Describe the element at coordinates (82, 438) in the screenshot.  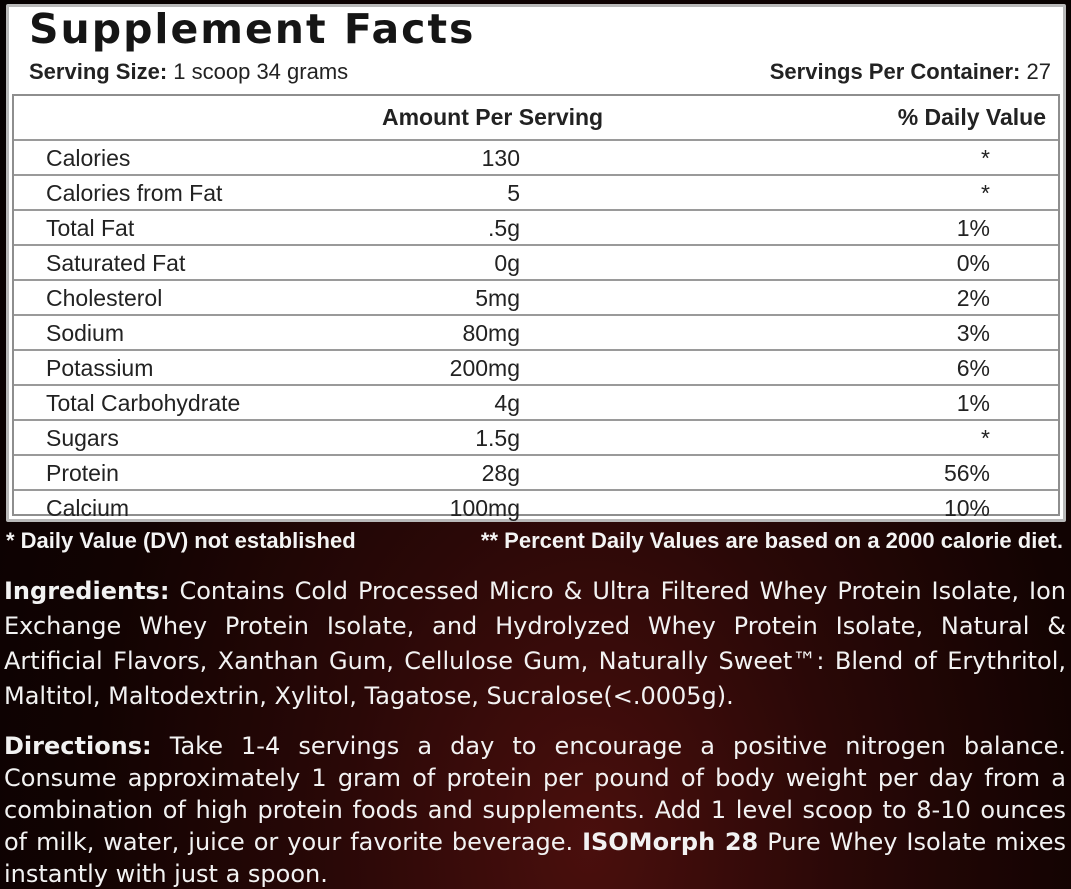
I see `nutrient-name: Sugars` at that location.